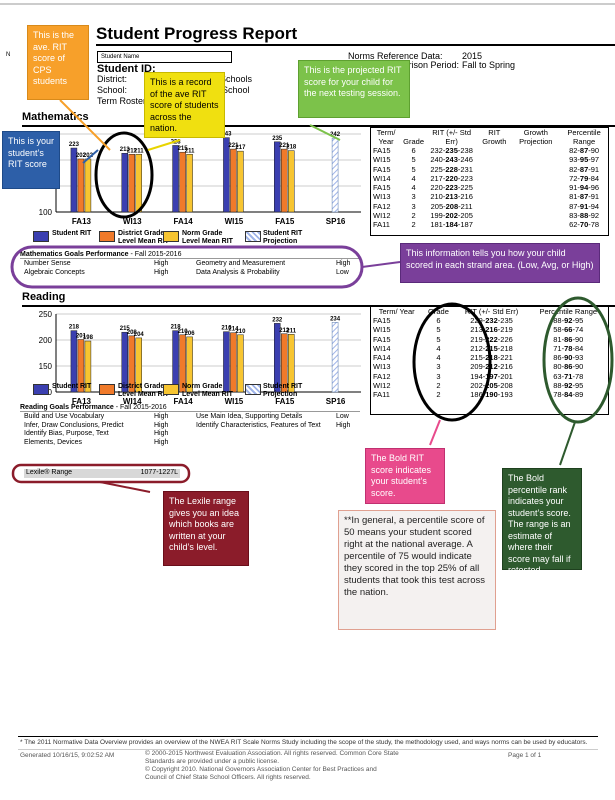  What do you see at coordinates (139, 335) in the screenshot?
I see `read-data-label: 204` at bounding box center [139, 335].